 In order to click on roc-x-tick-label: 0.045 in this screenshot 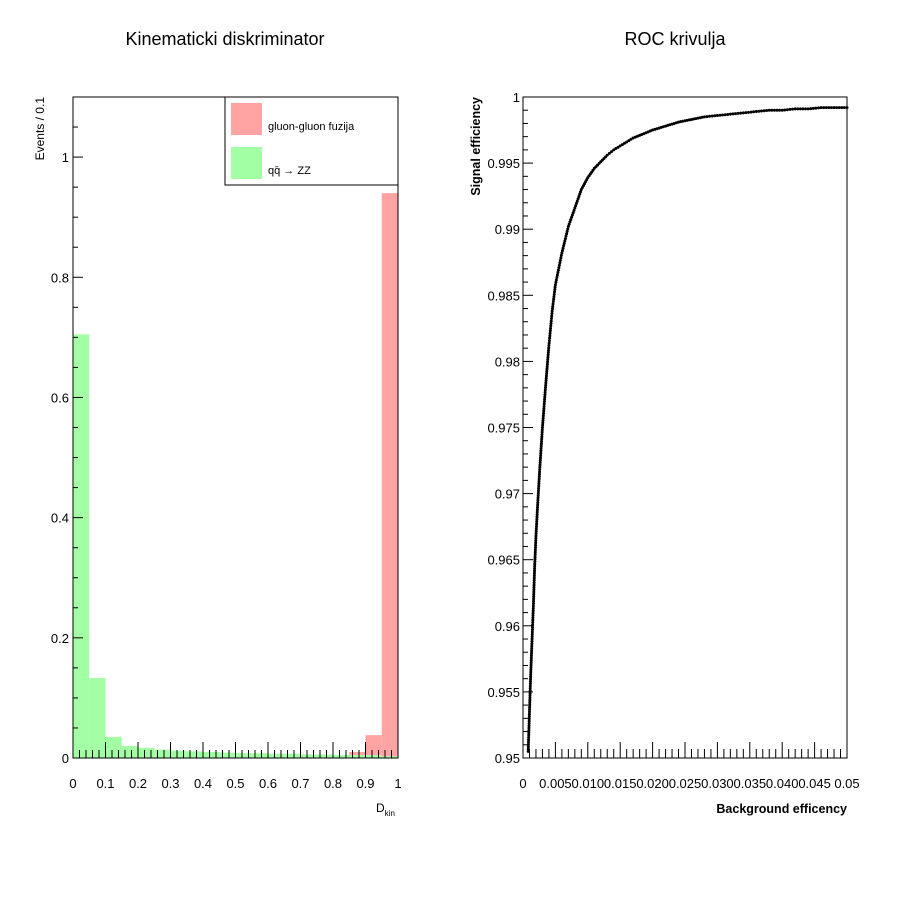, I will do `click(814, 783)`.